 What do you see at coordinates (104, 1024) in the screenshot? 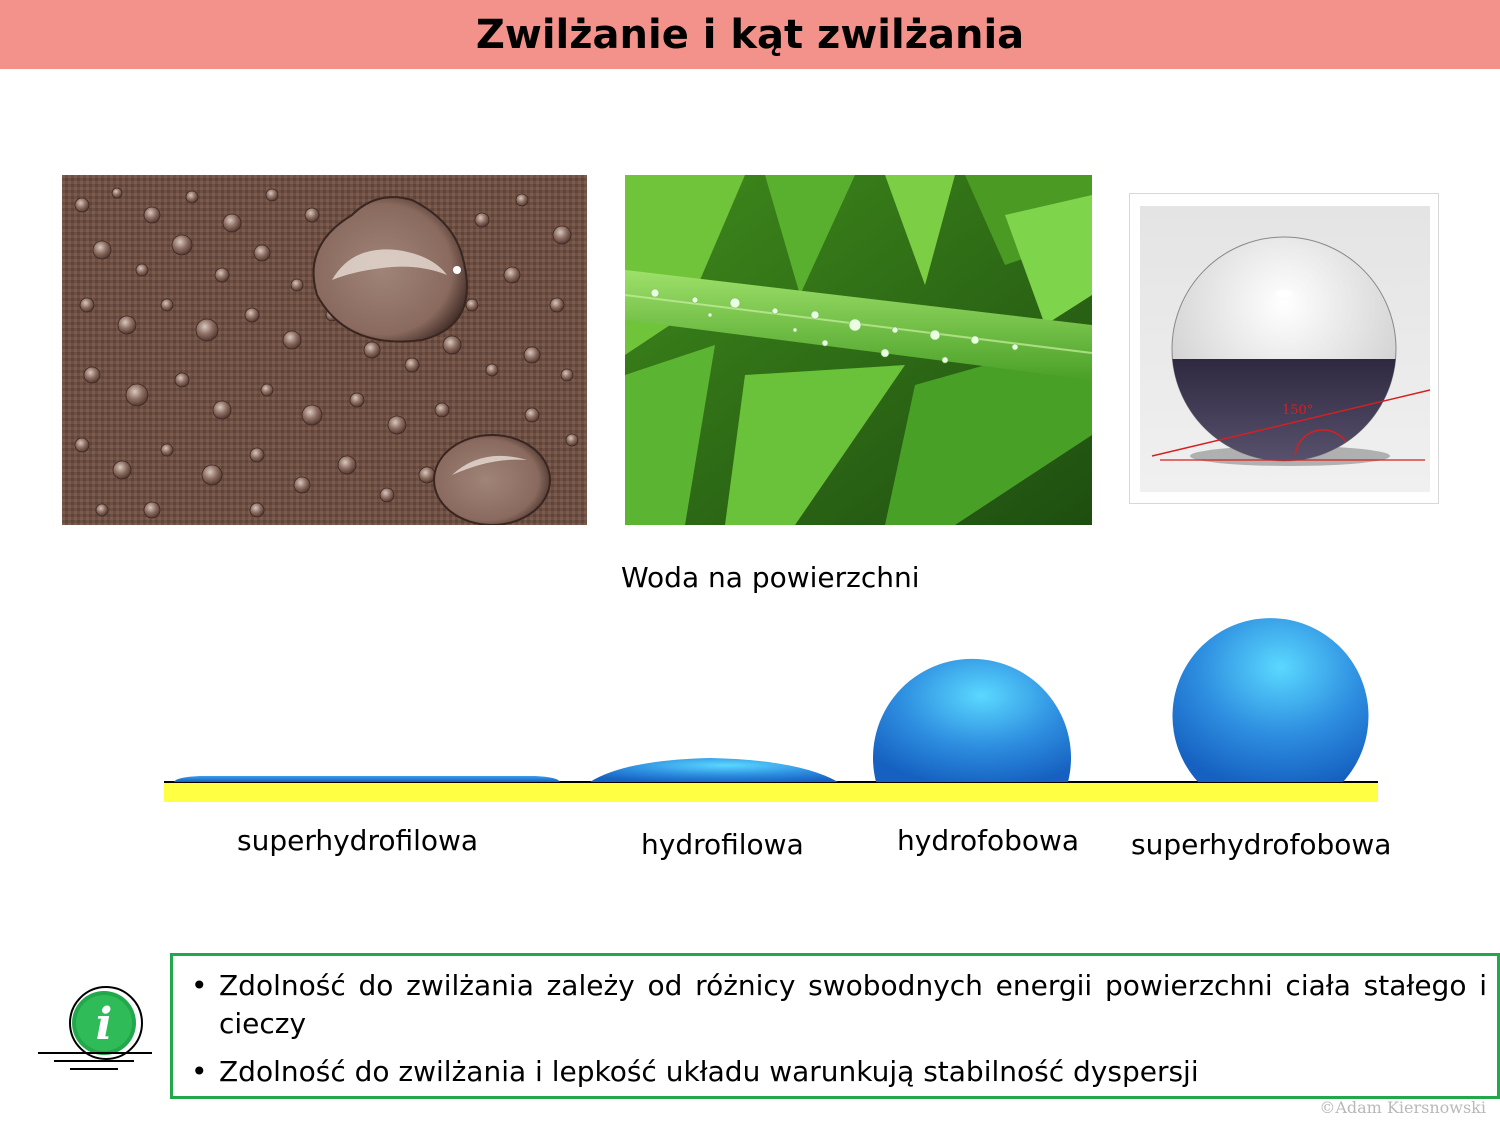
I see `svg-text: i` at bounding box center [104, 1024].